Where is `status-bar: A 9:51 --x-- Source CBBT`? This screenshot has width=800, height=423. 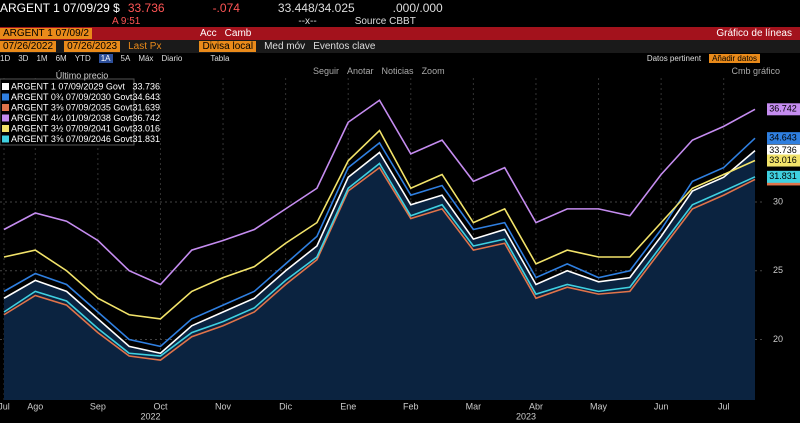
status-bar: A 9:51 --x-- Source CBBT is located at coordinates (400, 21).